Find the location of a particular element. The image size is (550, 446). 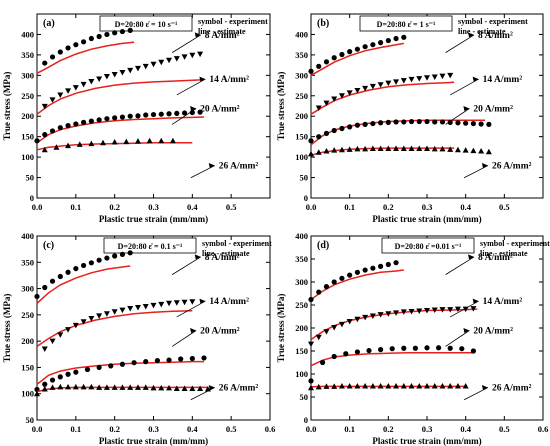

x-tick-label: 0.2 is located at coordinates (388, 207).